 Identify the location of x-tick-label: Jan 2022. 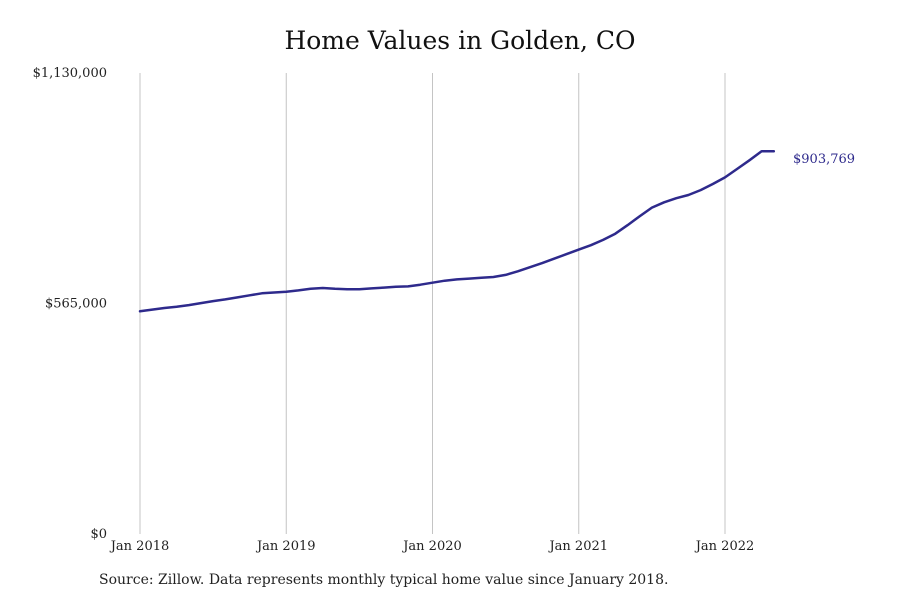
(724, 546).